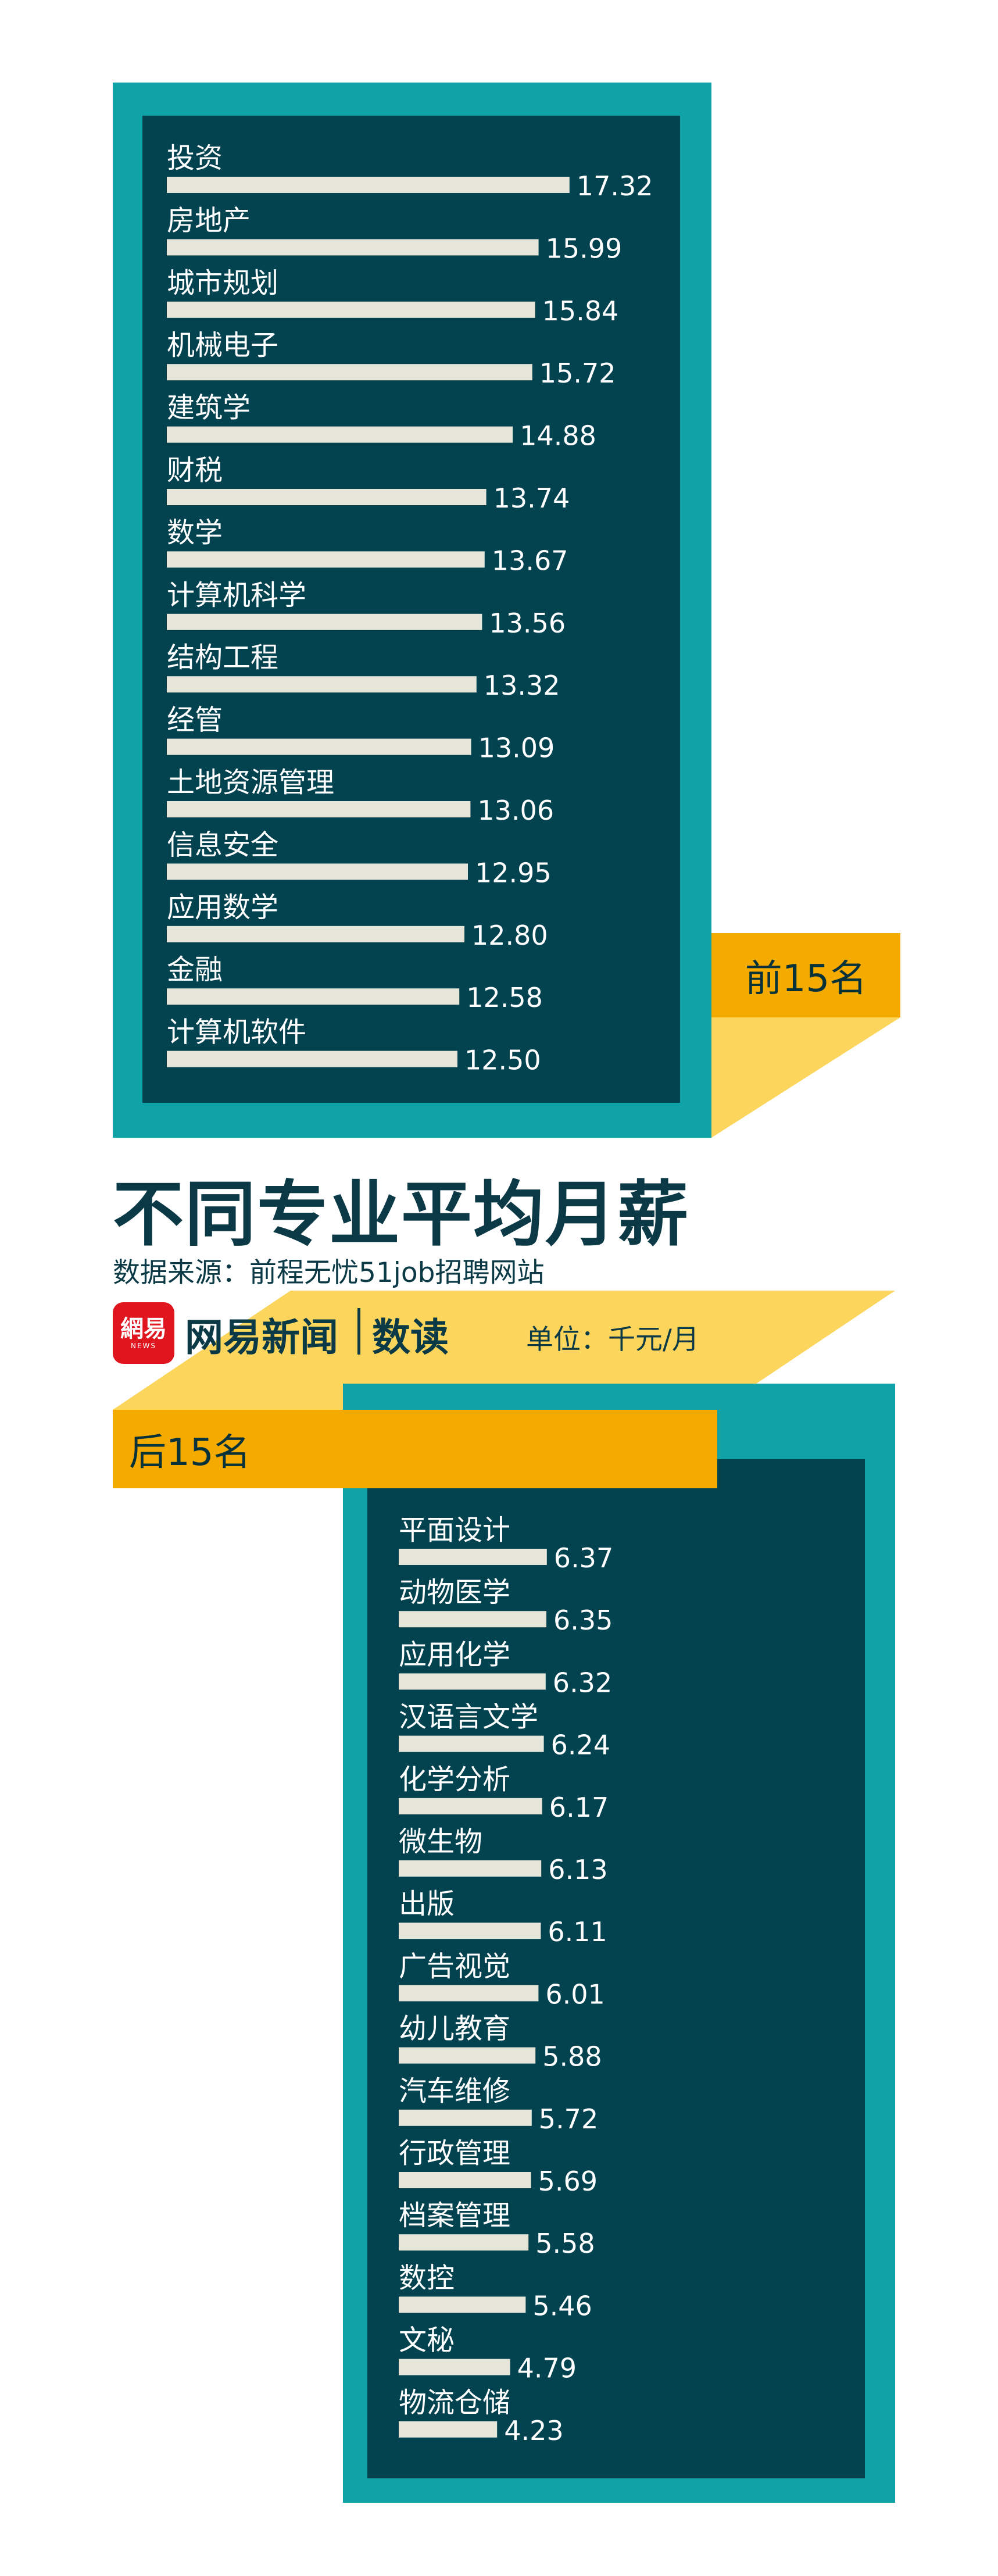  Describe the element at coordinates (329, 1273) in the screenshot. I see `data-source: 数据来源：前程无忧51job招聘网站` at that location.